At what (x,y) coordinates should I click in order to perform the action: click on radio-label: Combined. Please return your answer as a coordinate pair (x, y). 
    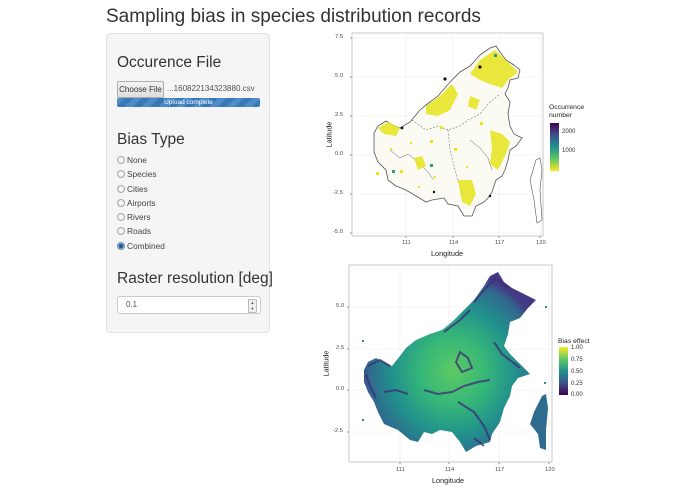
    Looking at the image, I should click on (146, 245).